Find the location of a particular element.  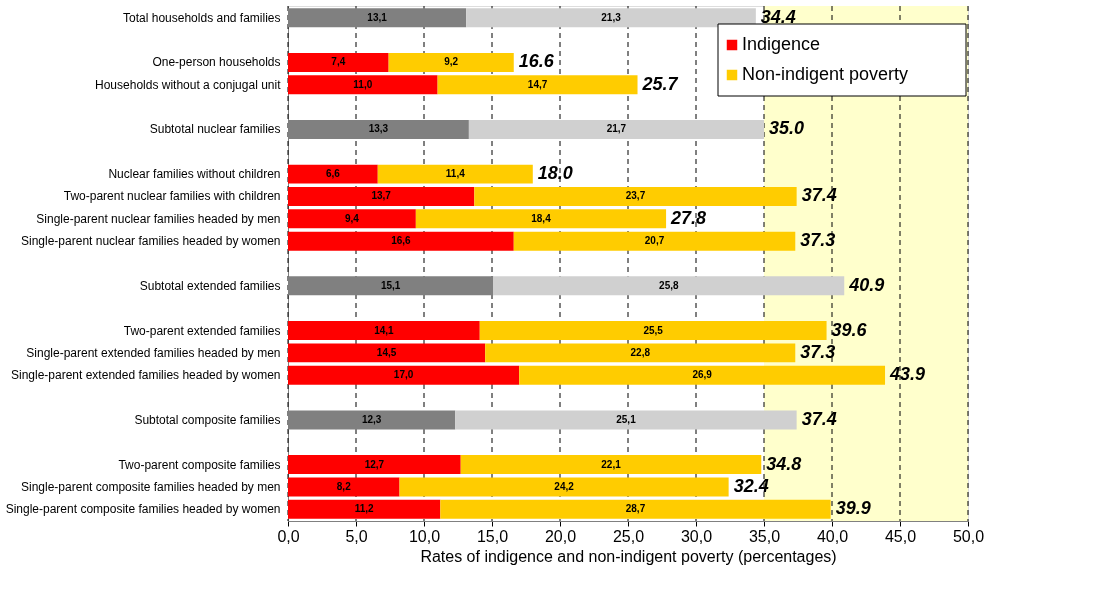

legend-label: Indigence is located at coordinates (781, 44).